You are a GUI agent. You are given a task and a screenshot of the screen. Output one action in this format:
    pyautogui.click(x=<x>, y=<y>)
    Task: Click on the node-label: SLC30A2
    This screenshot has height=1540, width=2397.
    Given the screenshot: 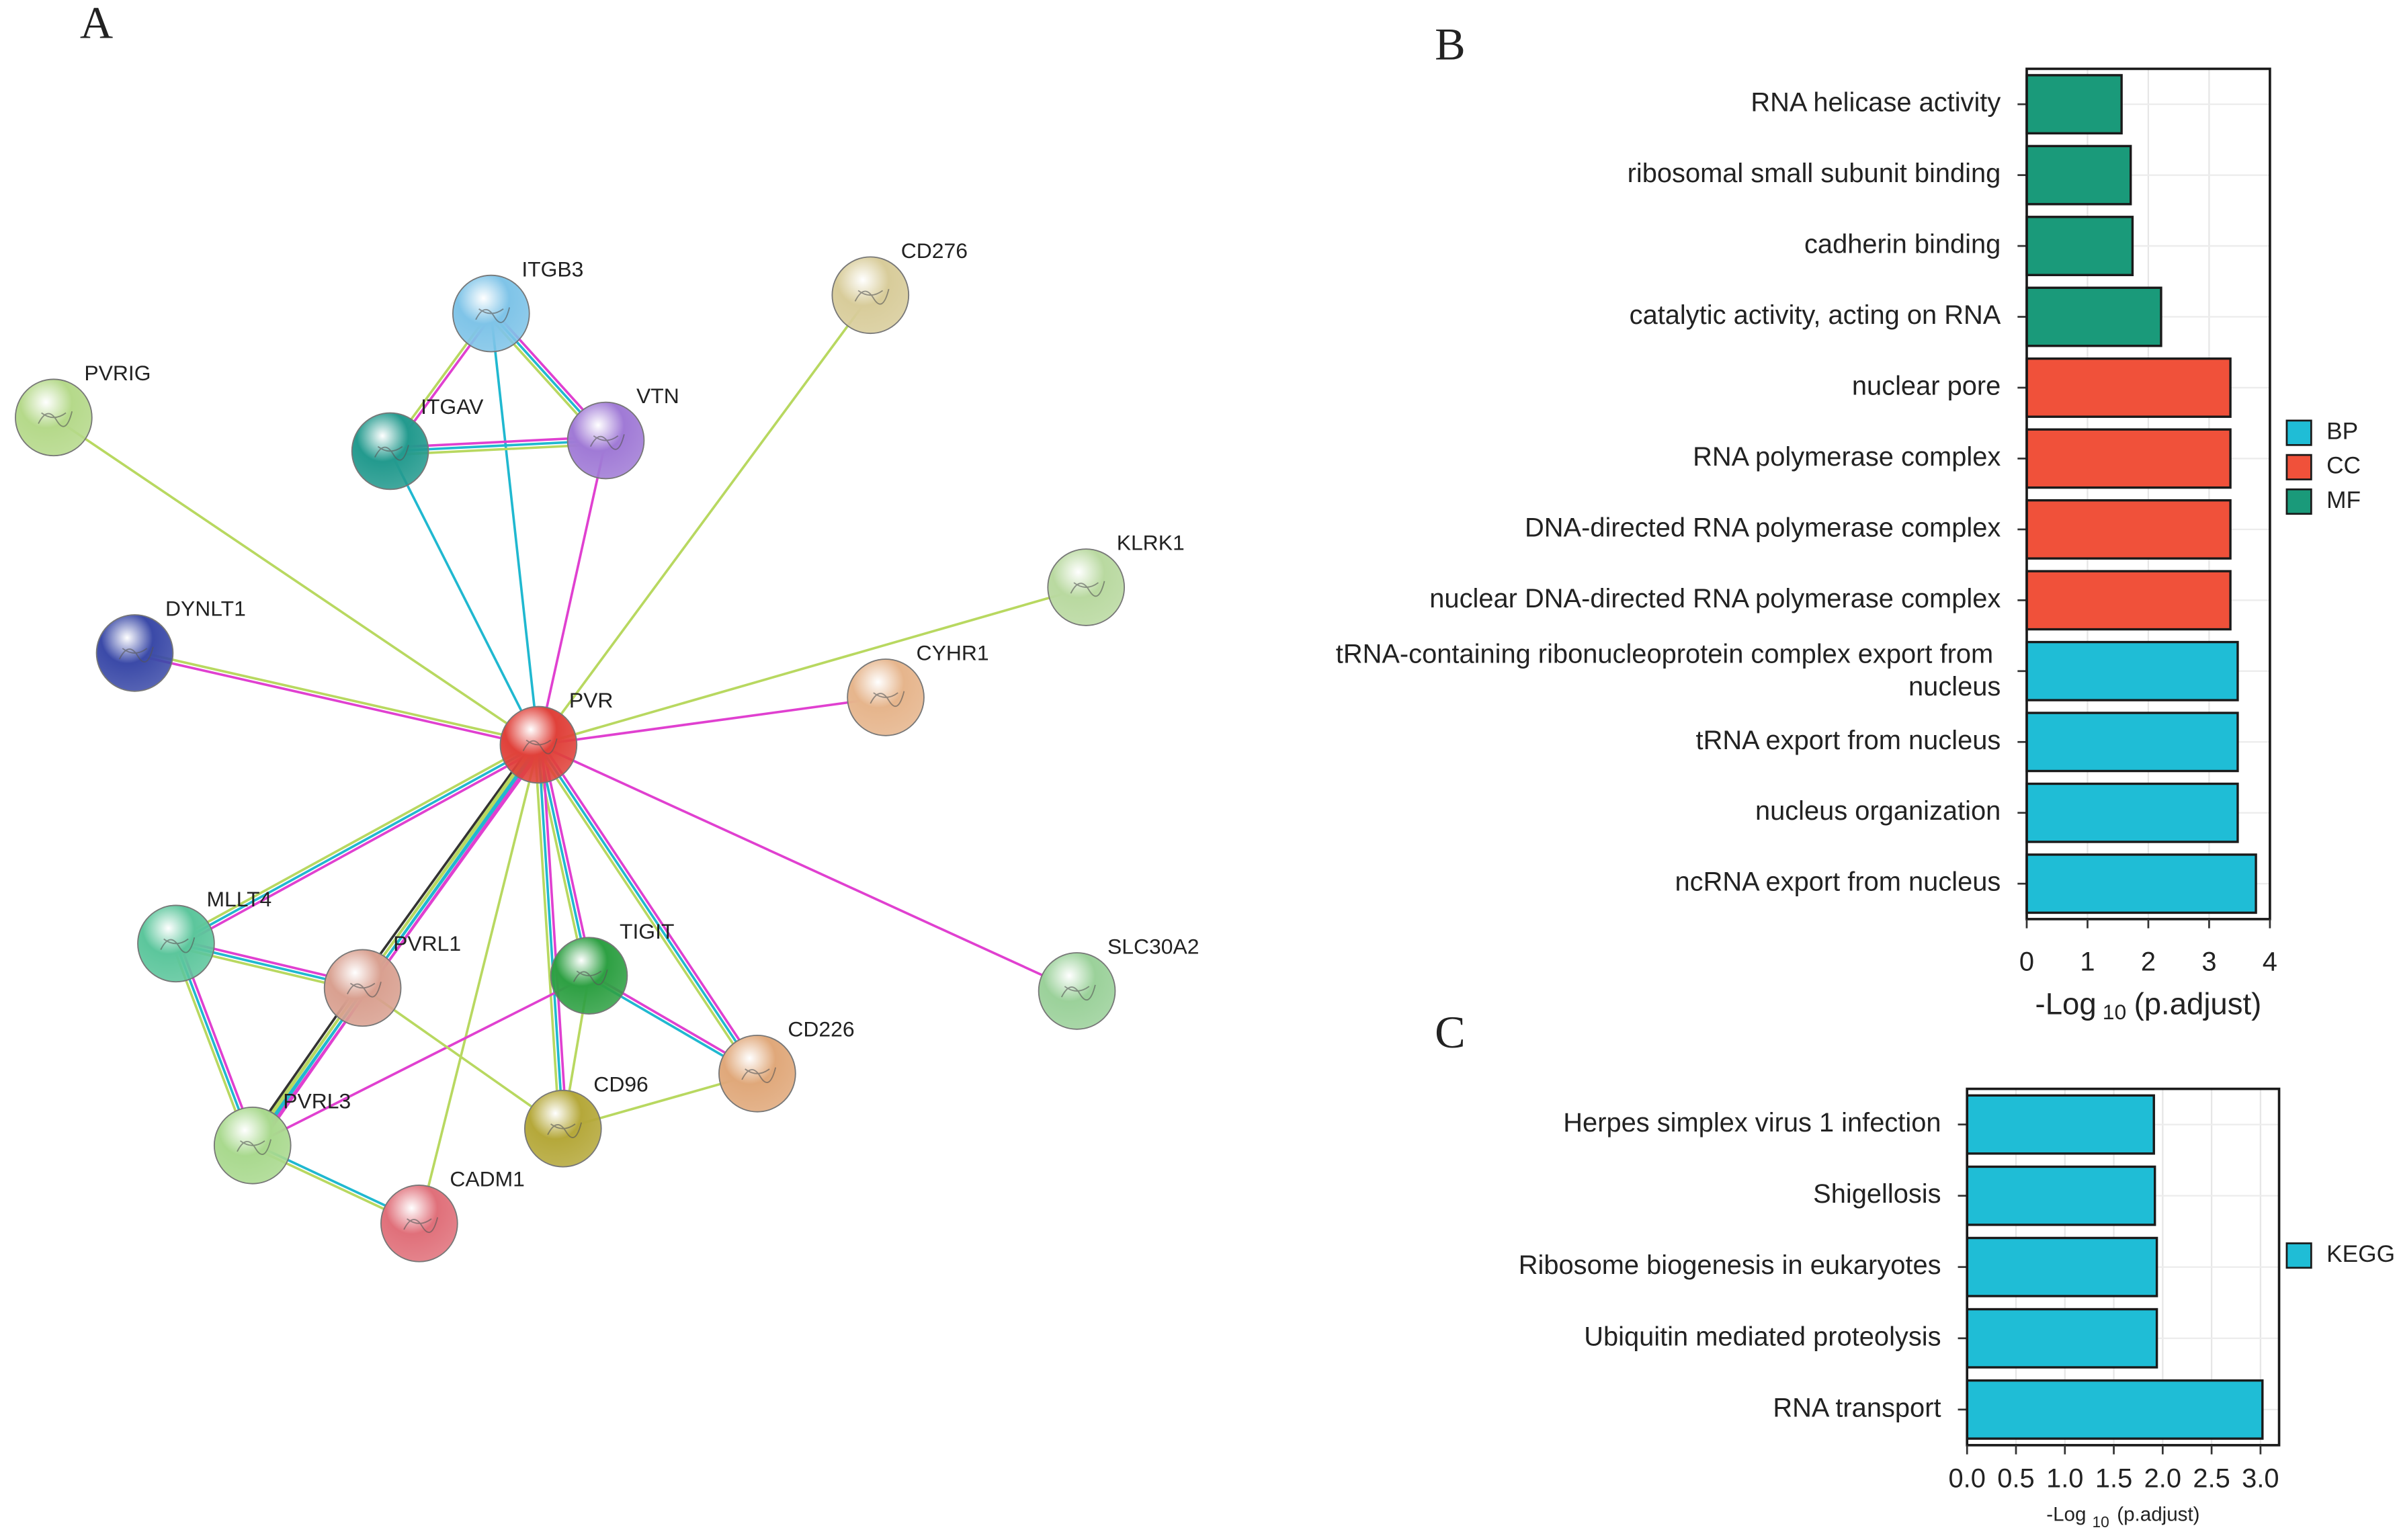 What is the action you would take?
    pyautogui.click(x=1153, y=947)
    